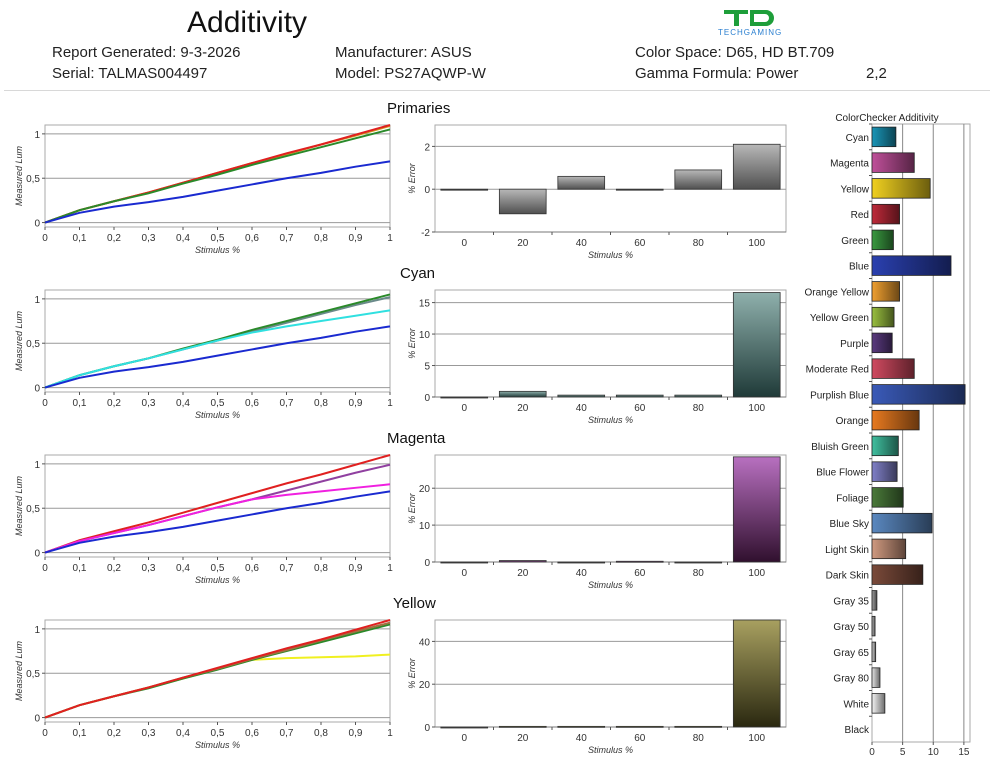  I want to click on category-label: Cyan, so click(857, 138).